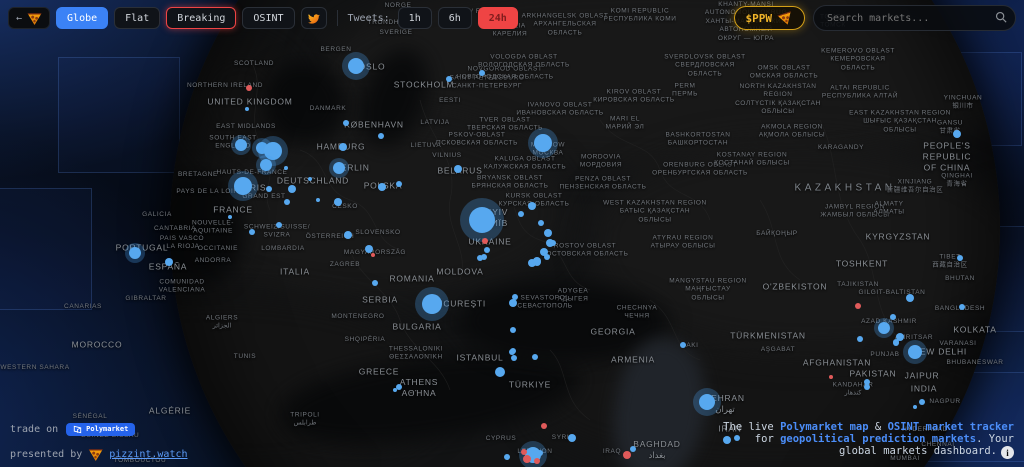 The image size is (1024, 467). Describe the element at coordinates (201, 18) in the screenshot. I see `filter-breaking-button: Breaking` at that location.